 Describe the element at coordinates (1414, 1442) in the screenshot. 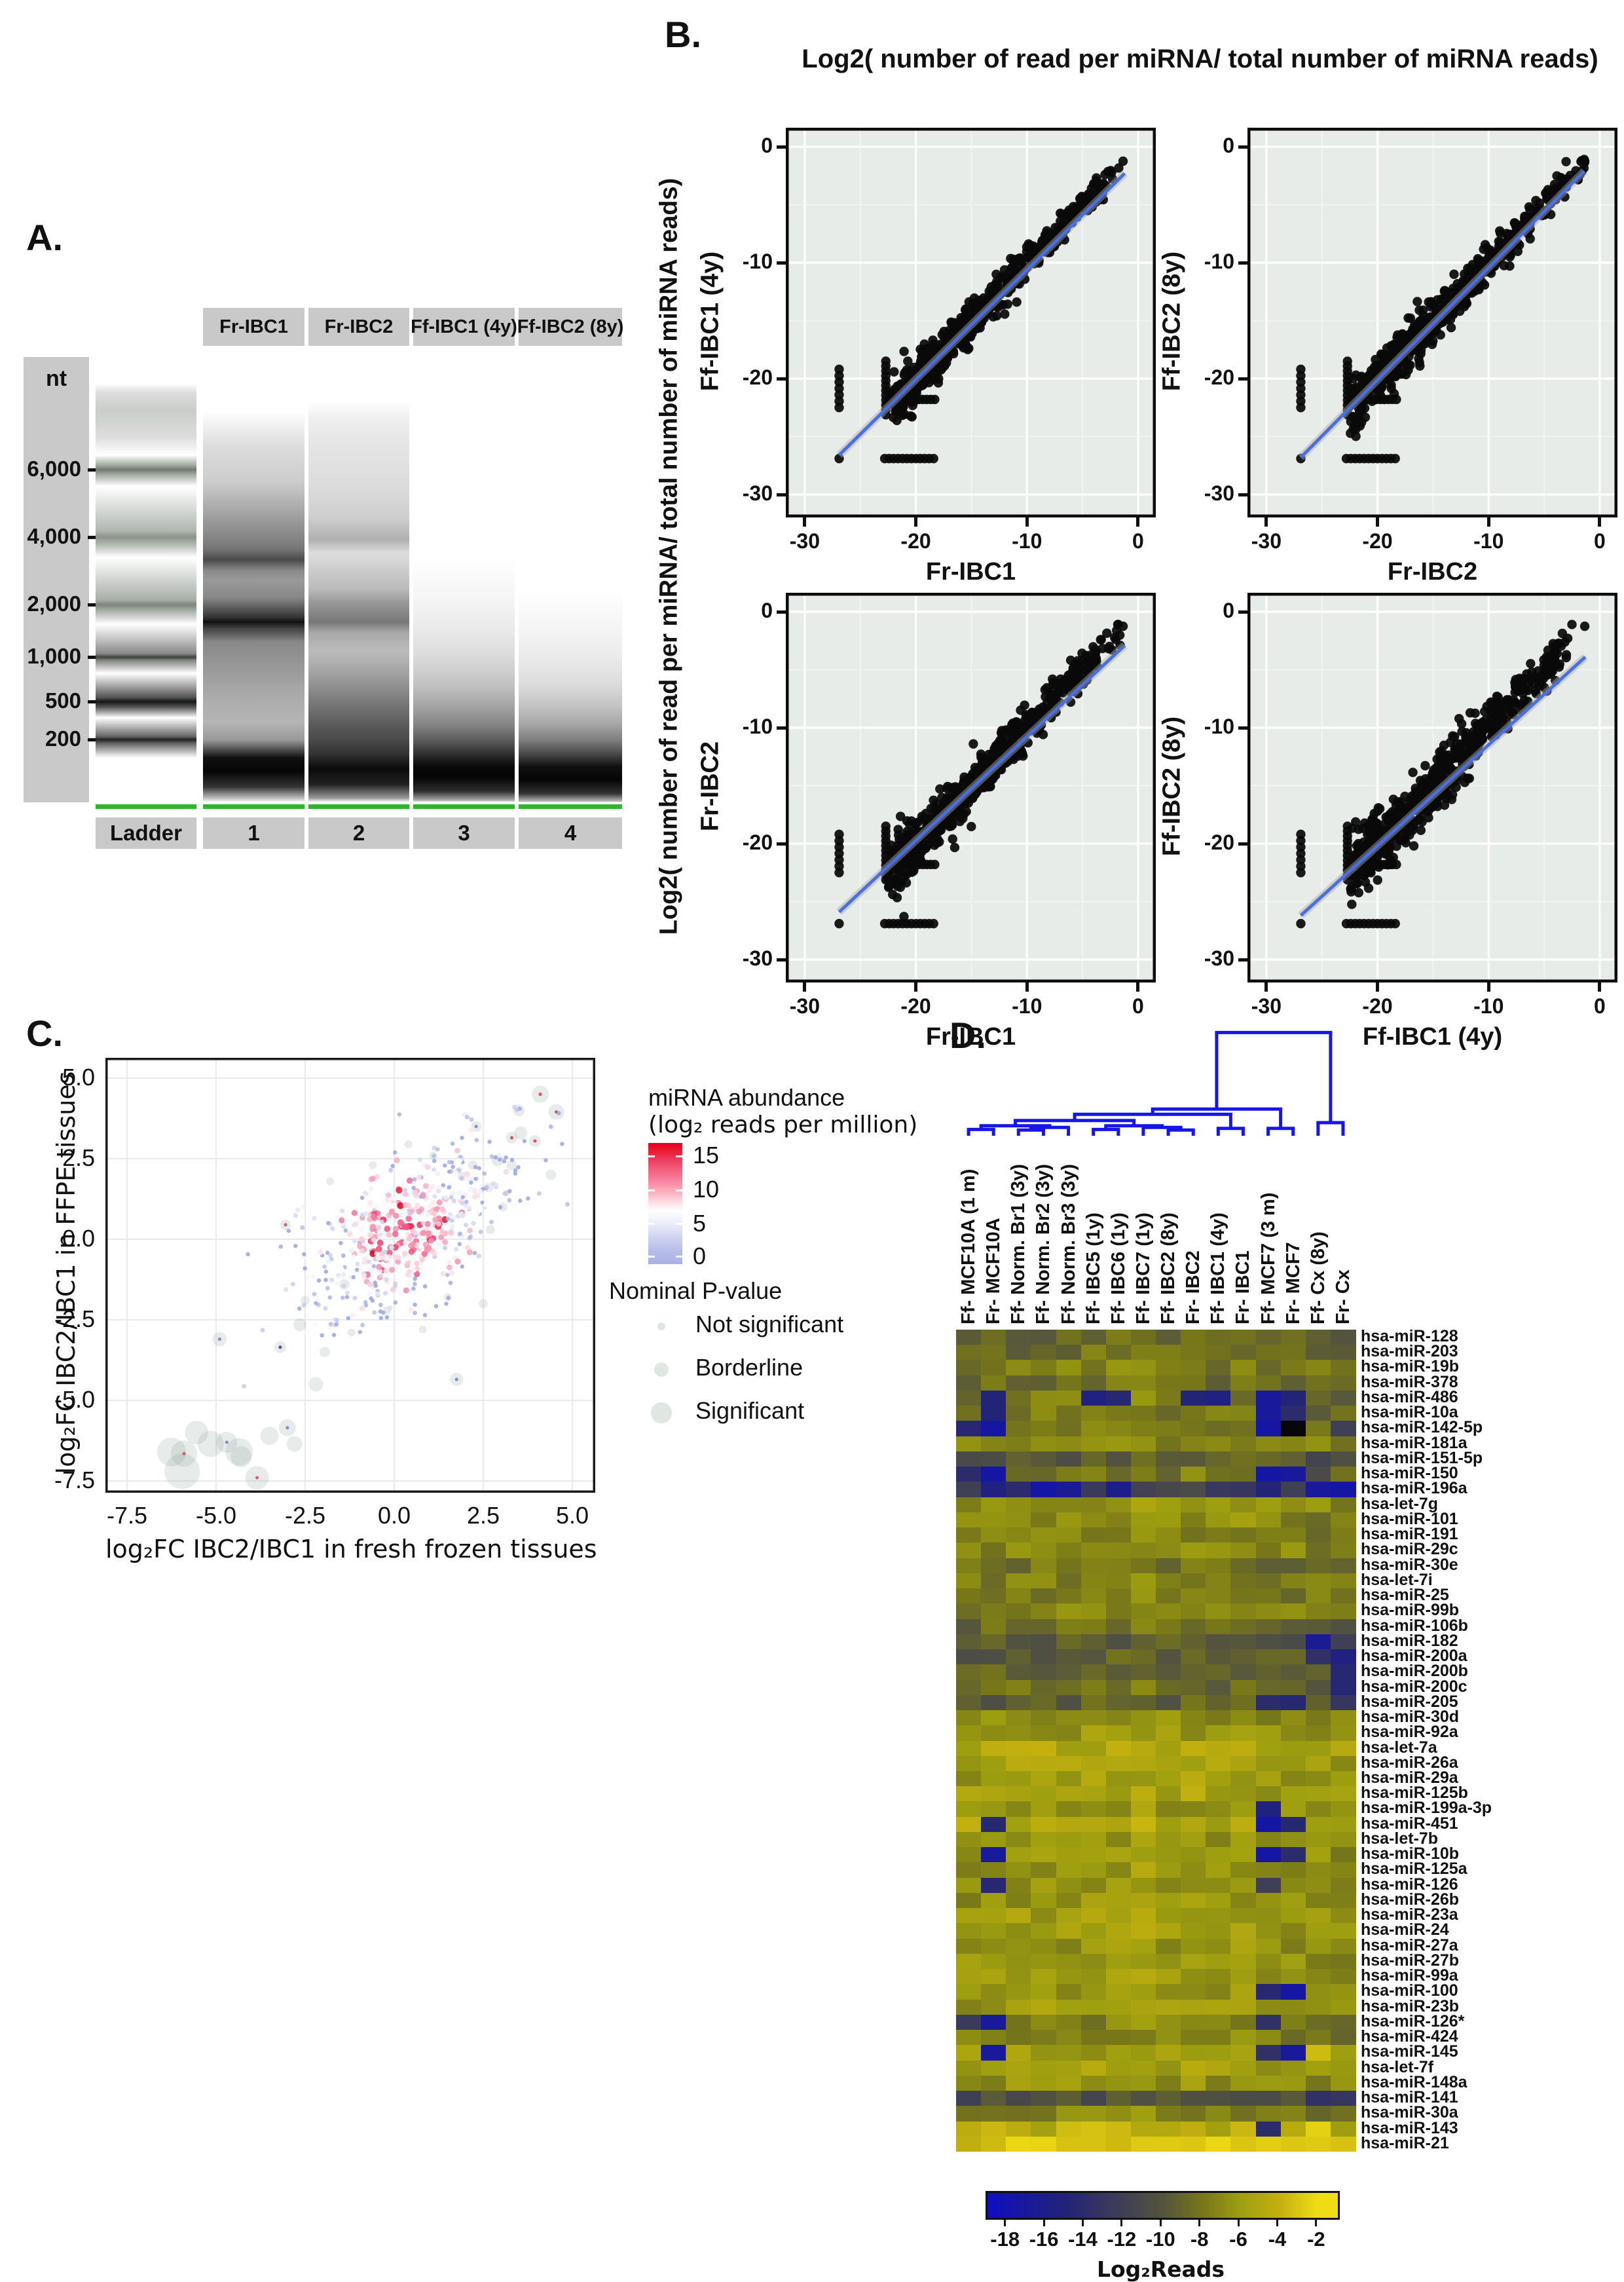

I see `heatmap-row-label: hsa-miR-181a` at that location.